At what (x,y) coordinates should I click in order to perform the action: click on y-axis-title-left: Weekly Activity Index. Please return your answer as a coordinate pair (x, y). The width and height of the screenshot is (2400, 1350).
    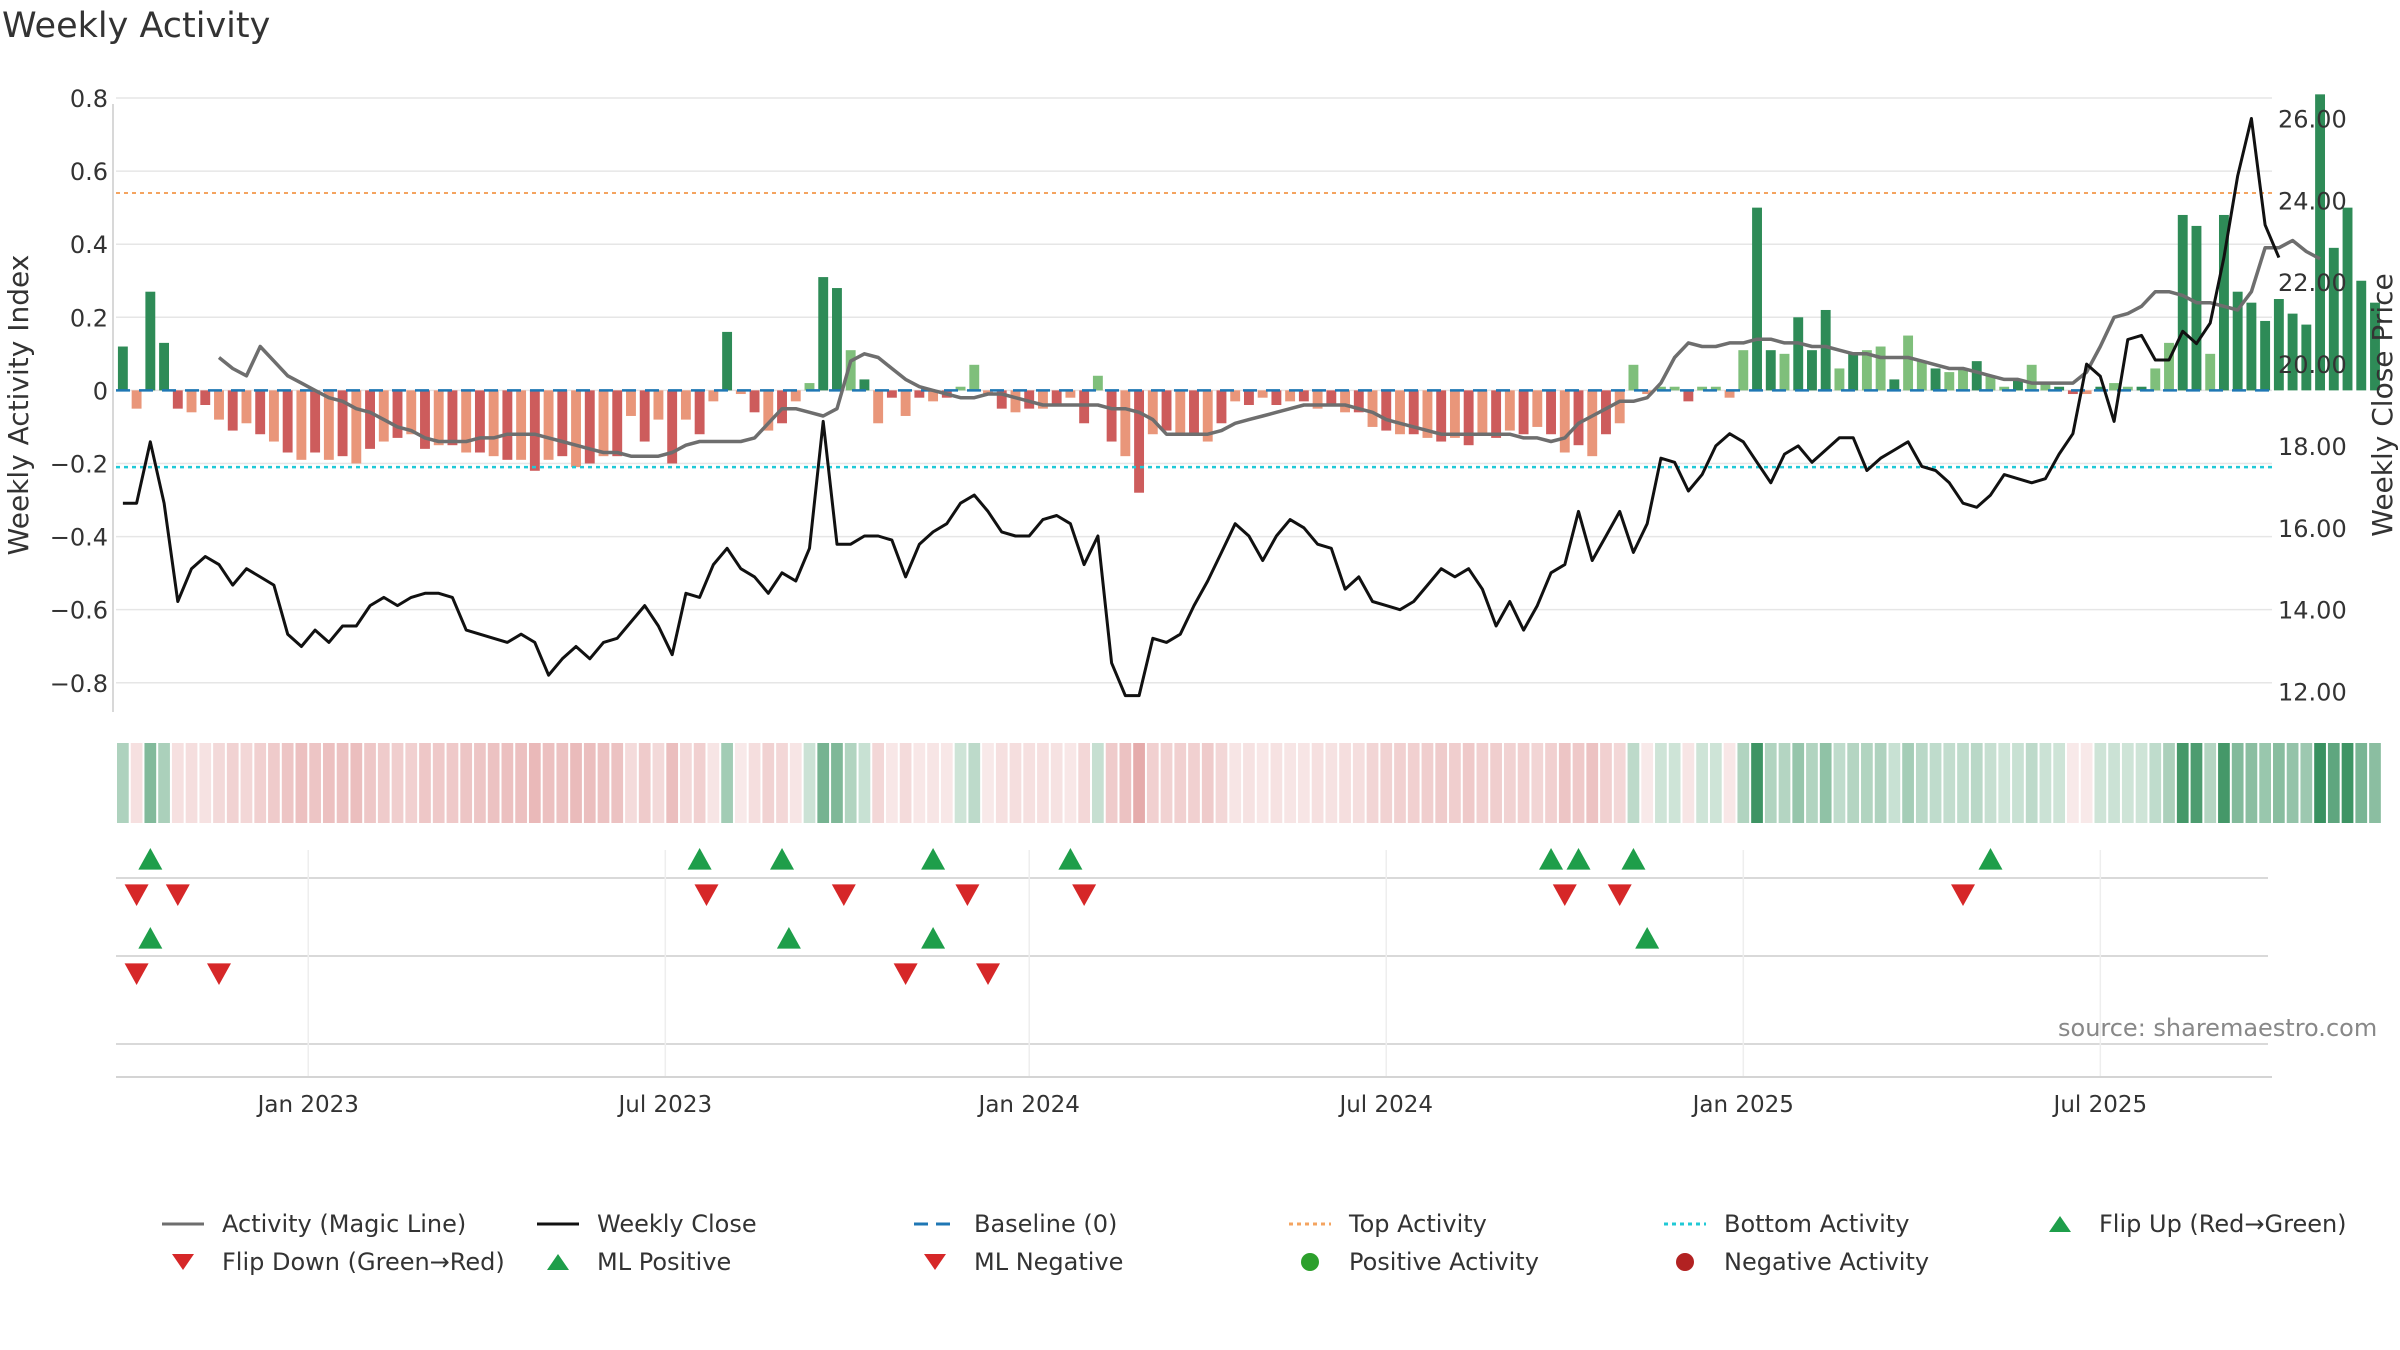
    Looking at the image, I should click on (18, 405).